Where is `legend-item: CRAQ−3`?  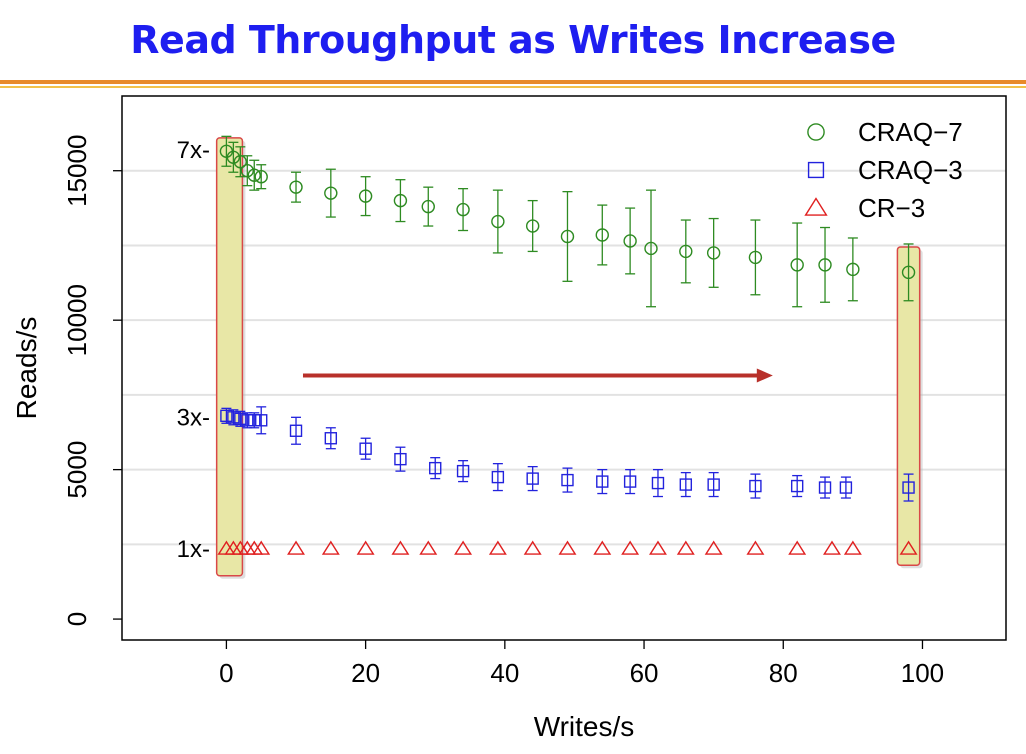 legend-item: CRAQ−3 is located at coordinates (885, 170).